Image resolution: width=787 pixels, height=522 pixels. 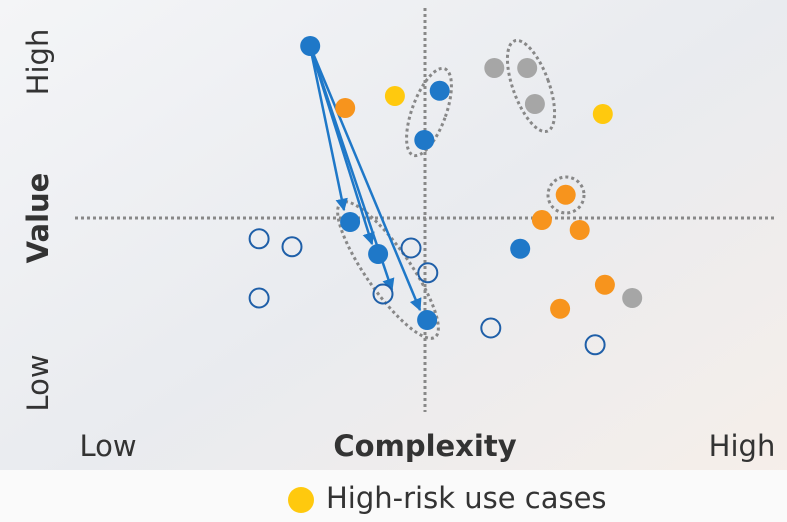 What do you see at coordinates (301, 500) in the screenshot?
I see `legend-swatch` at bounding box center [301, 500].